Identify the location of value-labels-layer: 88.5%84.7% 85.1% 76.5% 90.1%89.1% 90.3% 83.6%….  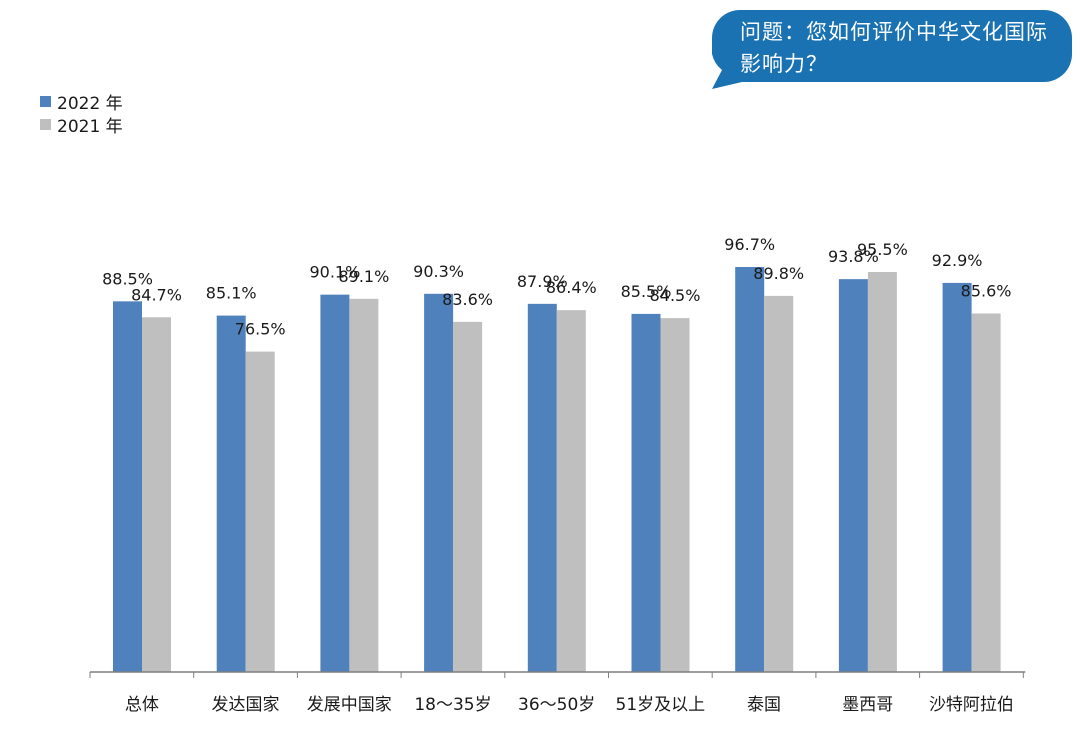
(556, 287).